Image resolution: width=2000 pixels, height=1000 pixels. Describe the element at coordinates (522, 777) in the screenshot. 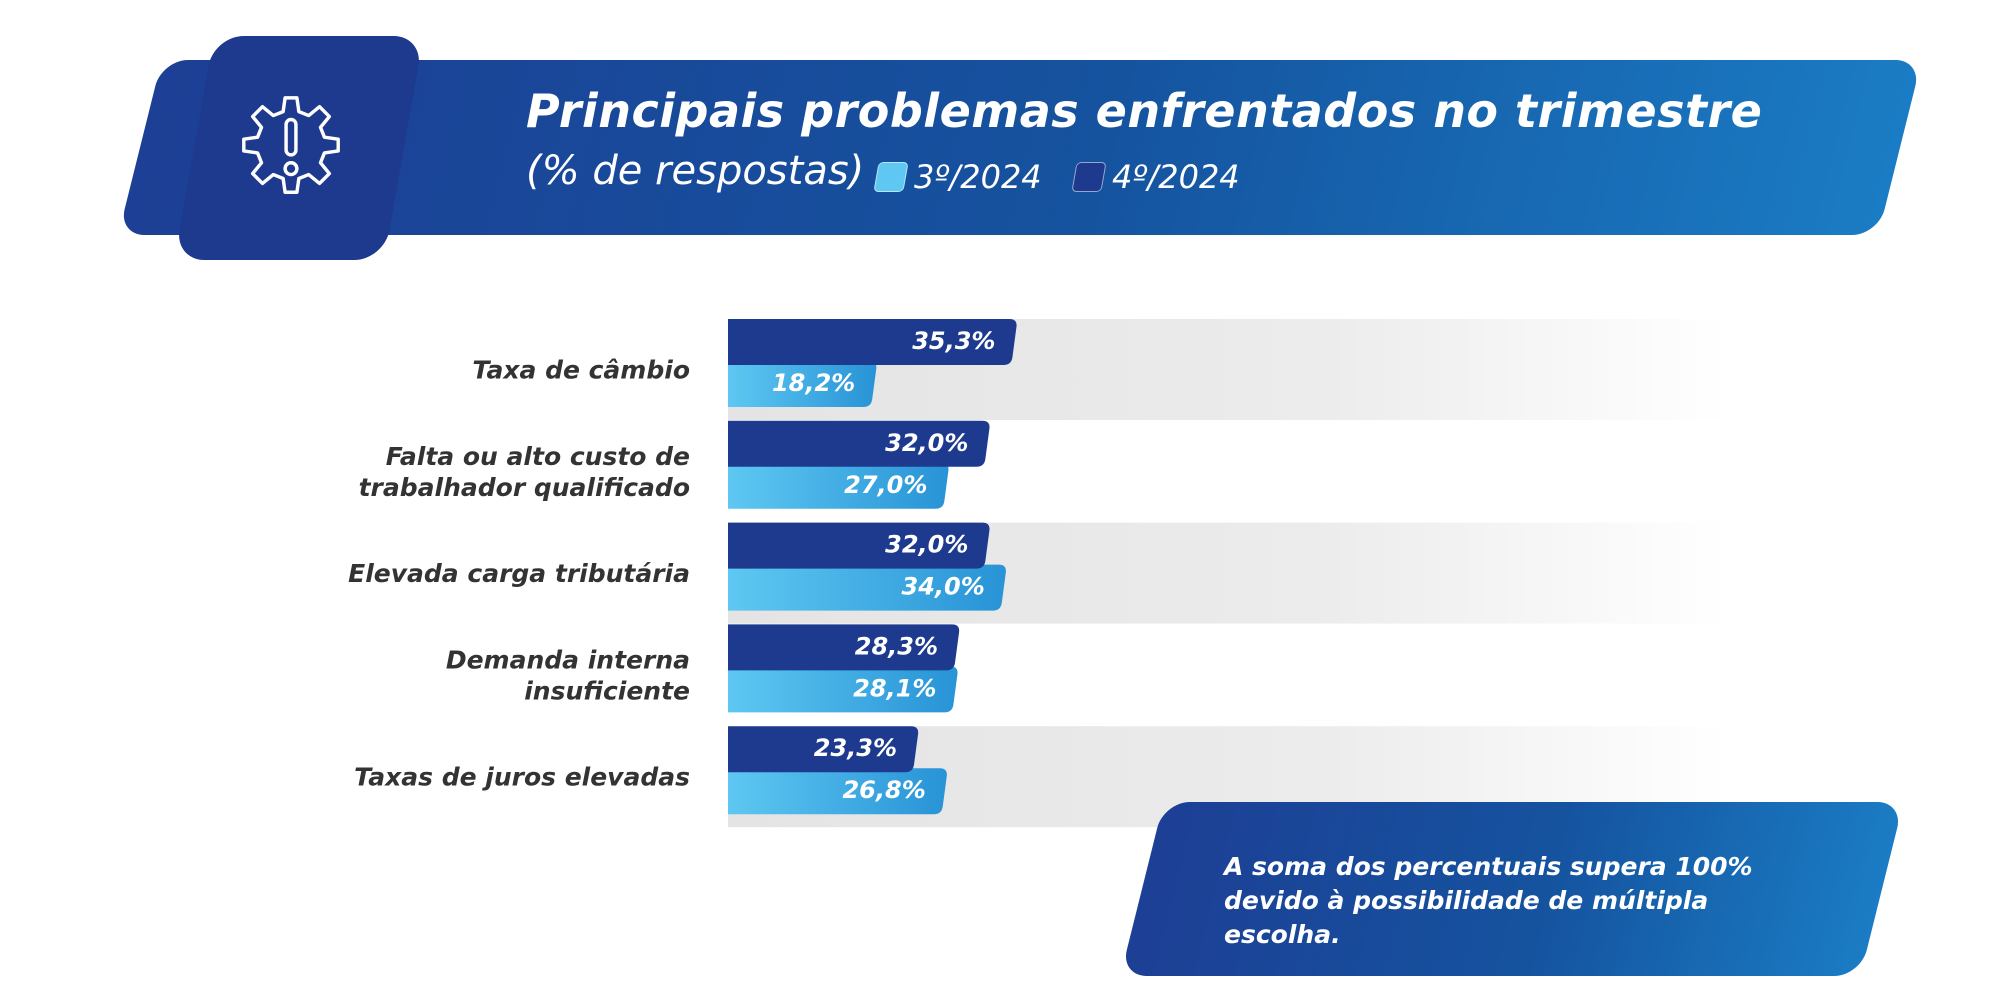

I see `category-label: Taxas de juros elevadas` at that location.